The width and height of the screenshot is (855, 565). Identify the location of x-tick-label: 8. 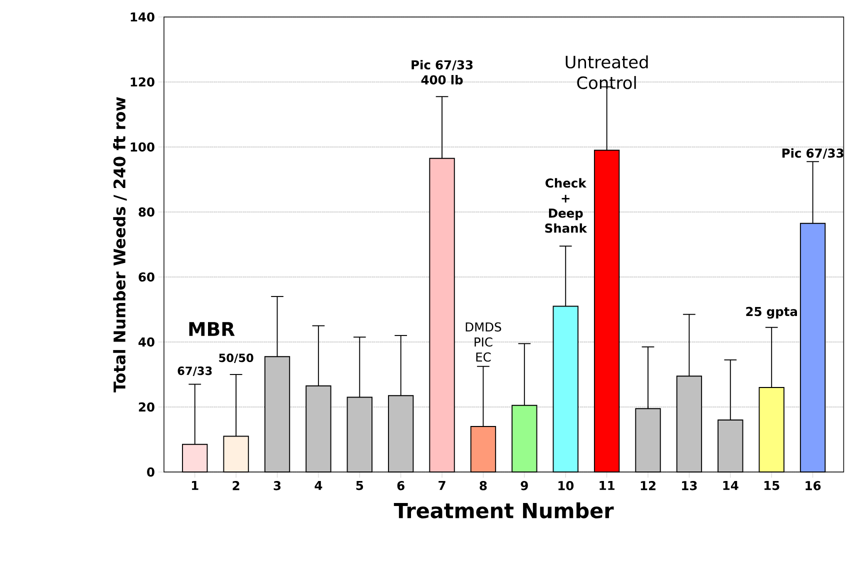
(483, 485).